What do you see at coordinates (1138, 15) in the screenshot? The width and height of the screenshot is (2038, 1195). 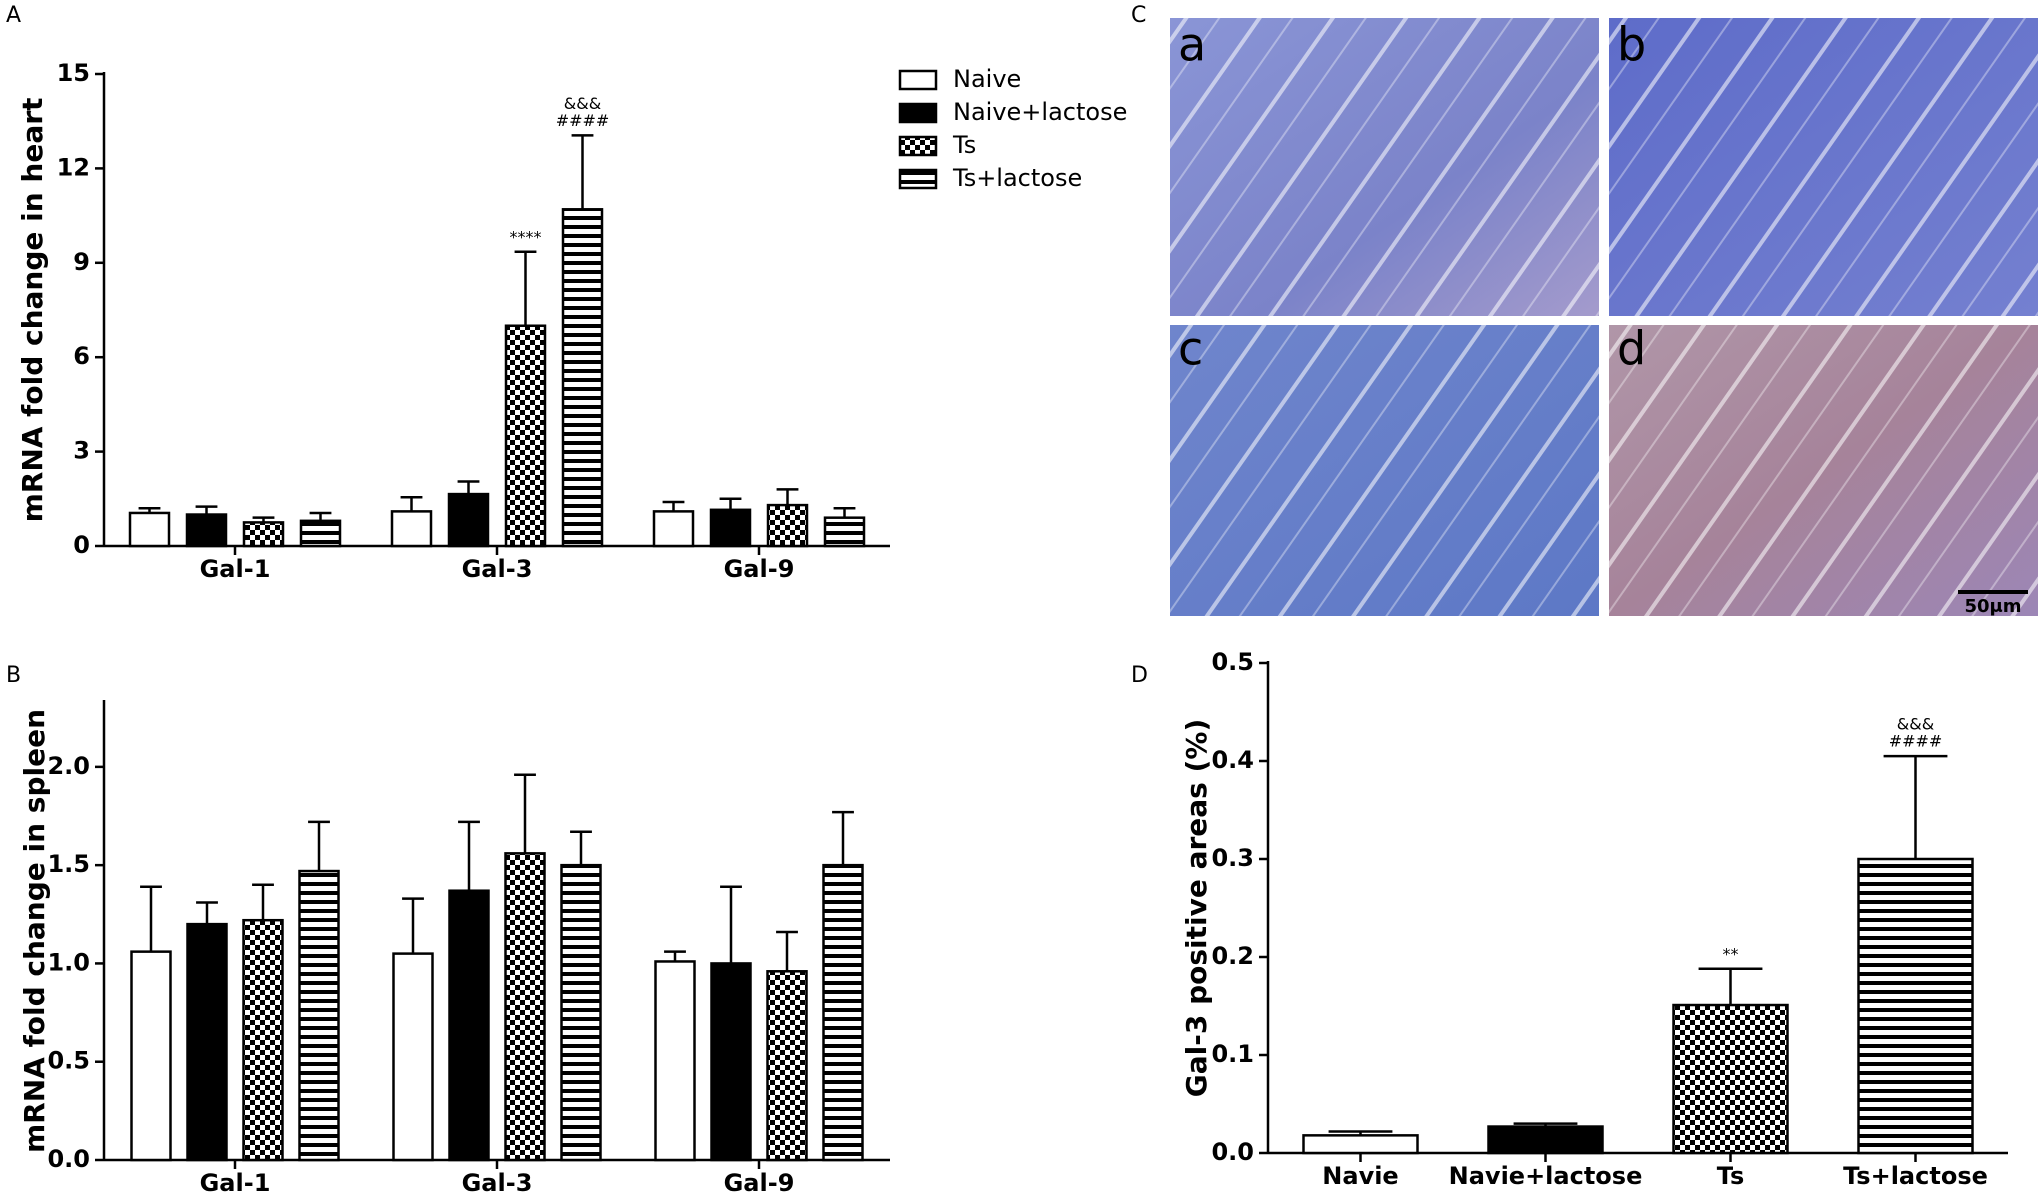 I see `panel-label: C` at bounding box center [1138, 15].